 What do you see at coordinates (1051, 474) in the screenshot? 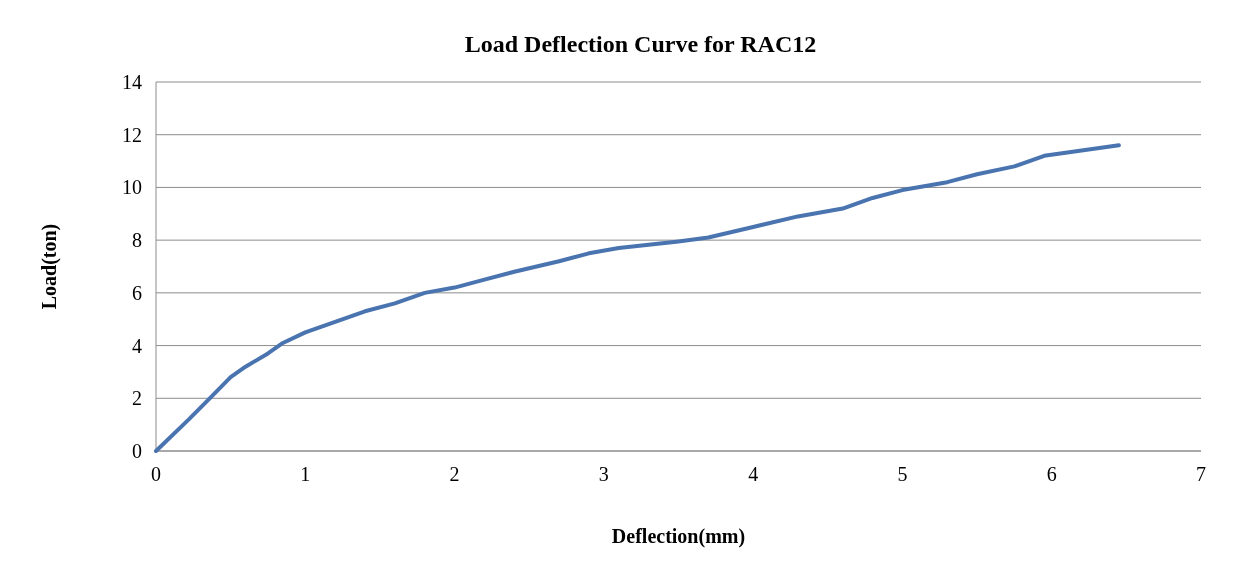
I see `x-tick-label: 6` at bounding box center [1051, 474].